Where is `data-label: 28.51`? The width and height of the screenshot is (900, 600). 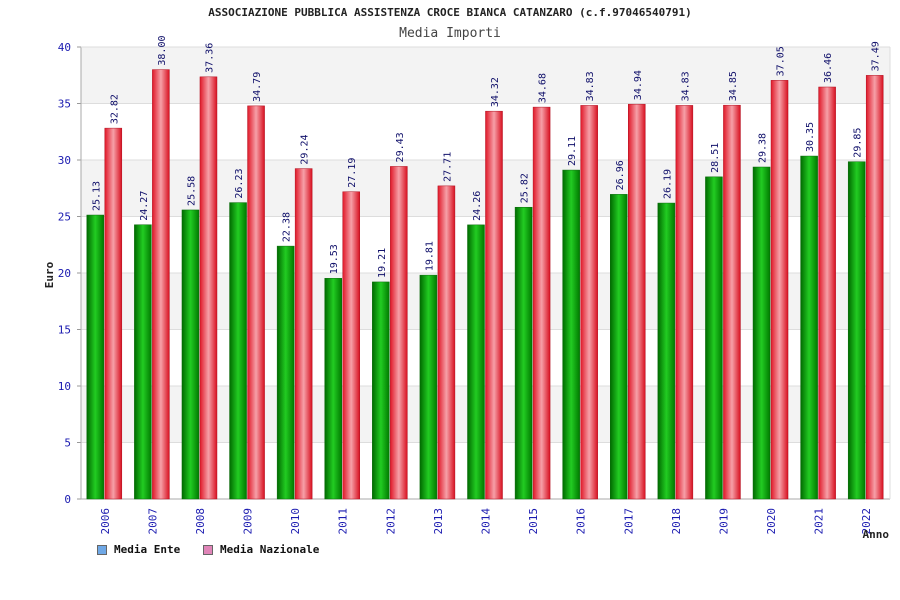 data-label: 28.51 is located at coordinates (715, 158).